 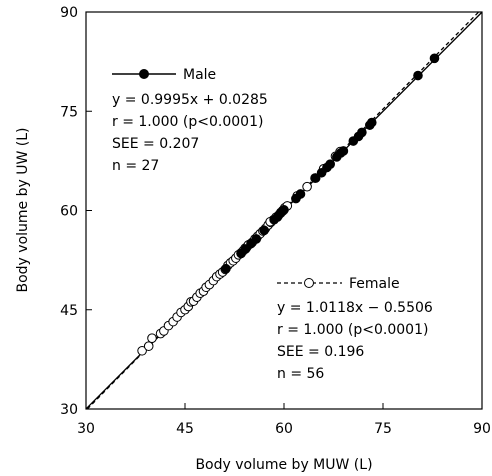 I want to click on female-equation: y = 1.0118x − 0.5506, so click(x=355, y=308).